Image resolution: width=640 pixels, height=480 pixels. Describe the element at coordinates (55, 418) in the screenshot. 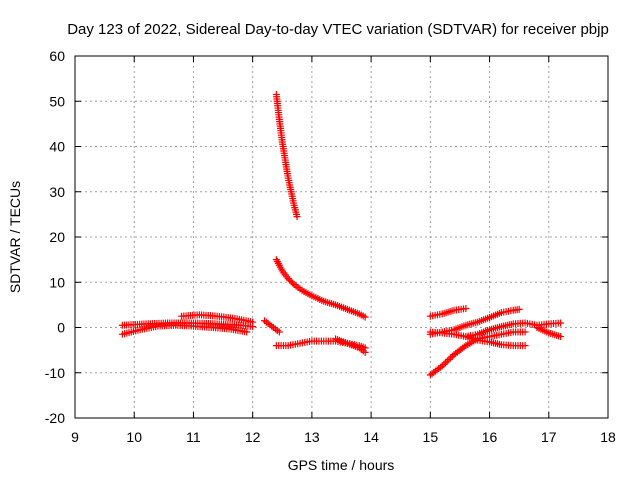

I see `y-tick-label: -20` at that location.